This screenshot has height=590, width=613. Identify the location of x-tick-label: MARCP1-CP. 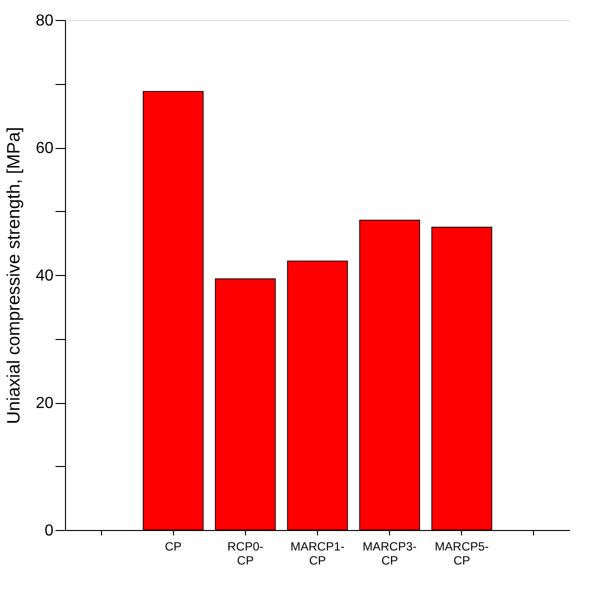
(317, 554).